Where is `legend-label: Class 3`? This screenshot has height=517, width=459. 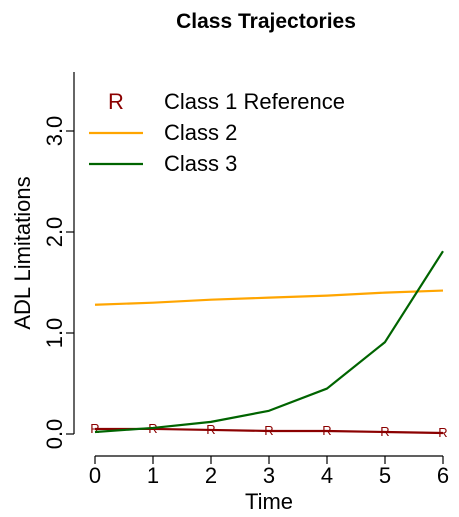
legend-label: Class 3 is located at coordinates (200, 163).